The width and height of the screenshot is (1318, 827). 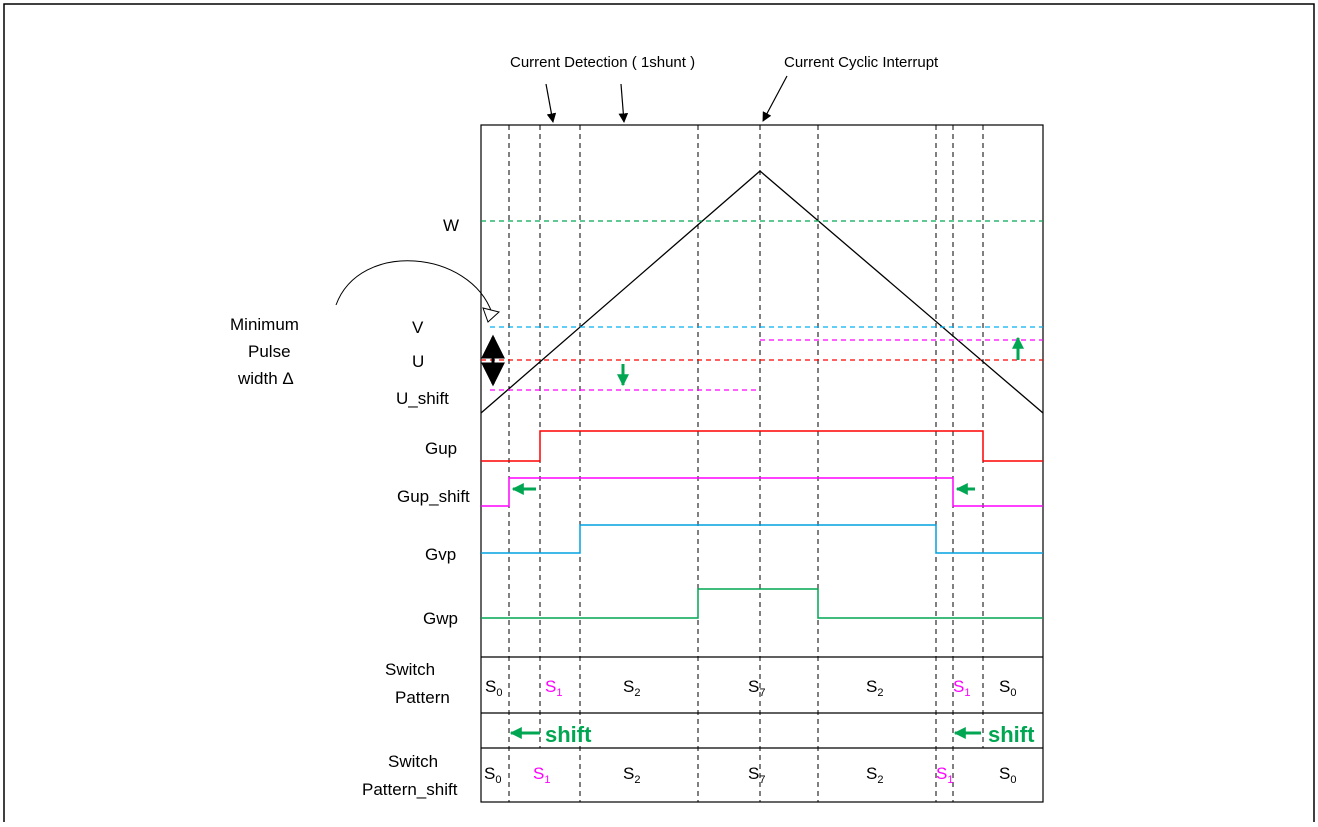 I want to click on min-pulse-label-2: Pulse, so click(x=269, y=351).